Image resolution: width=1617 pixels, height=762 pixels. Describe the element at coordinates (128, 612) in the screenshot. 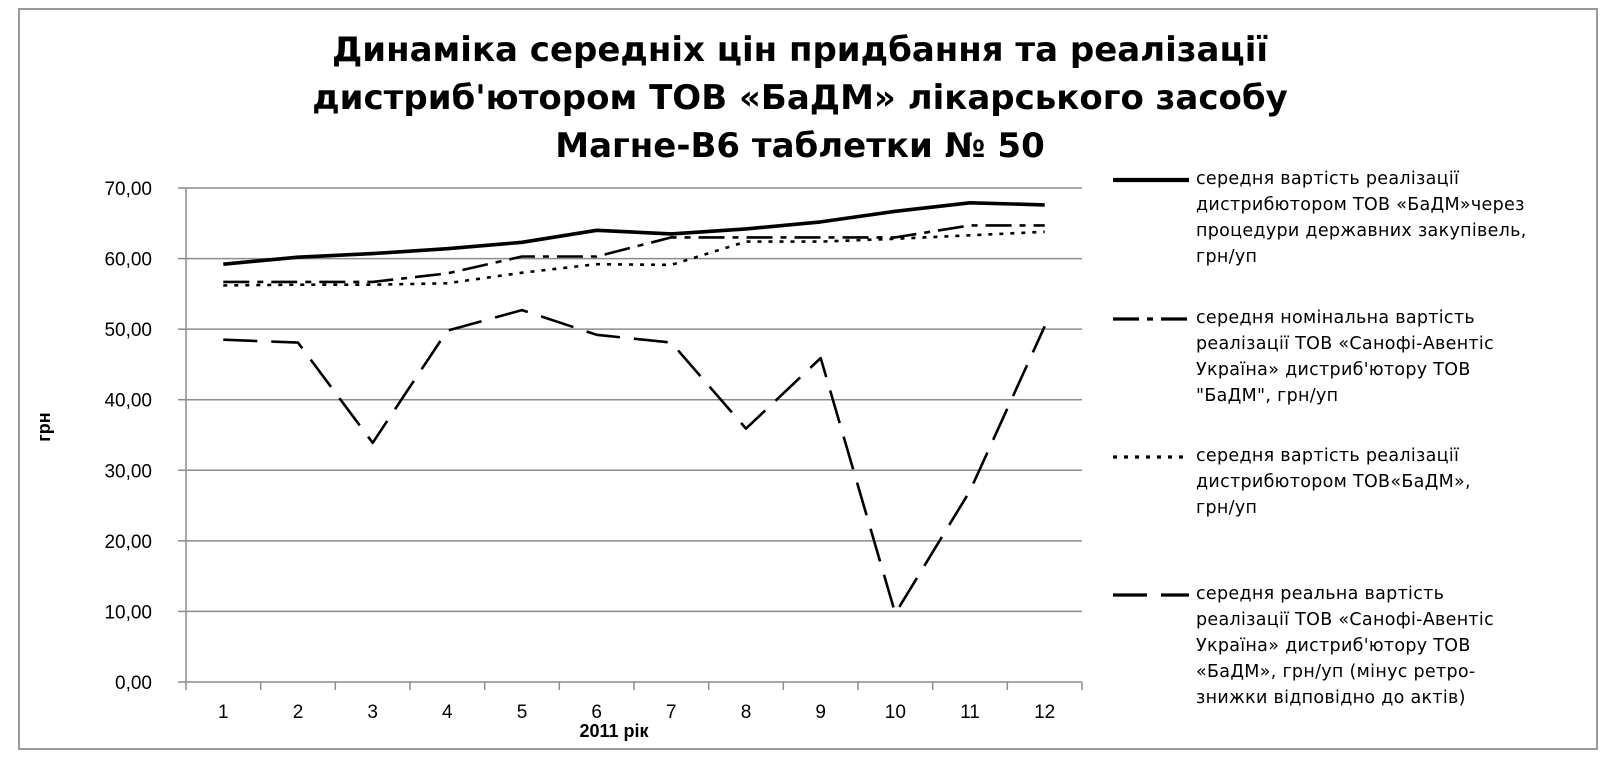

I see `y-tick-label: 10,00` at that location.